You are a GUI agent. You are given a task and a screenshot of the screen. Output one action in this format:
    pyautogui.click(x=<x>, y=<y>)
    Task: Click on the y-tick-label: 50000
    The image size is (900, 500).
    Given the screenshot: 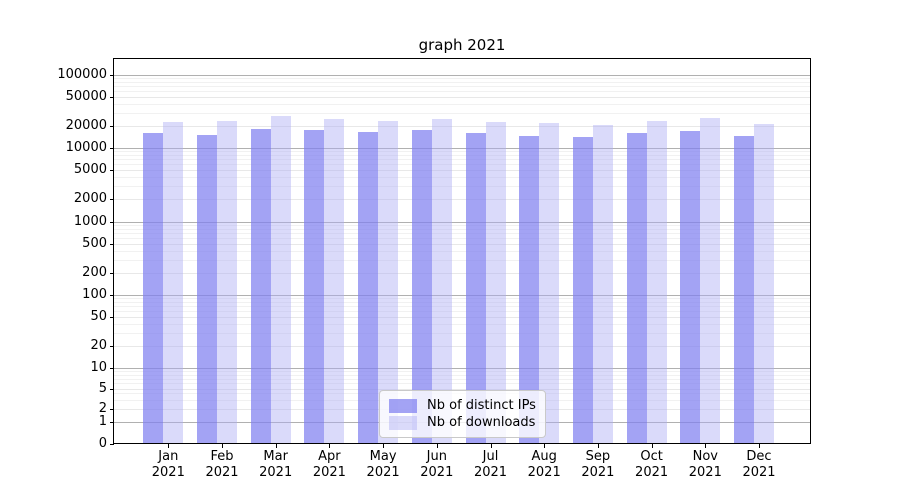 What is the action you would take?
    pyautogui.click(x=86, y=96)
    